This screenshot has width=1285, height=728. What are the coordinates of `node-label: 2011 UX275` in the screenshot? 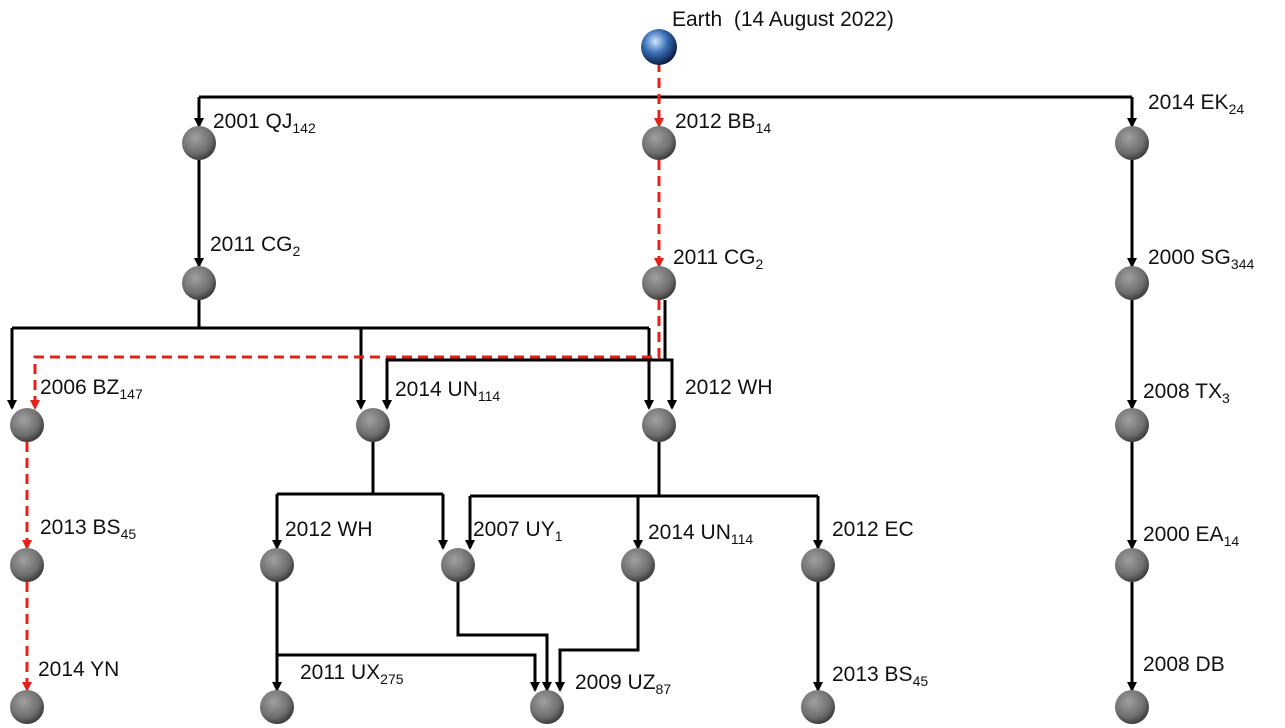 It's located at (352, 674).